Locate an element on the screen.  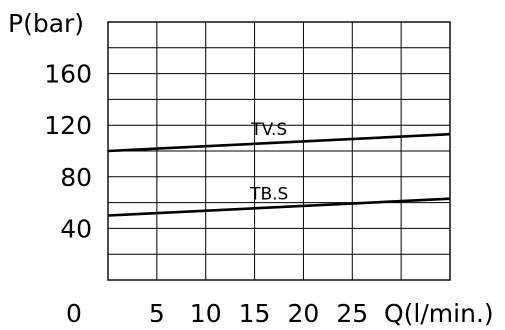
x-tick-label: 15 is located at coordinates (255, 313).